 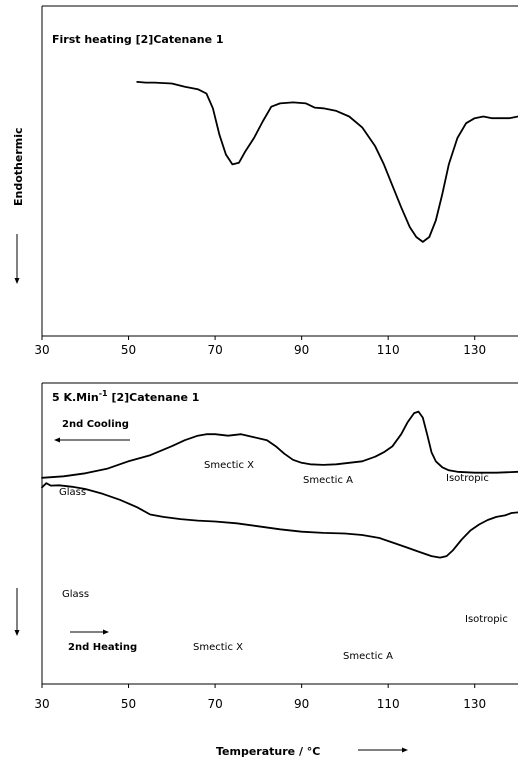 What do you see at coordinates (229, 465) in the screenshot?
I see `annotation-smectic-x-cooling: Smectic X` at bounding box center [229, 465].